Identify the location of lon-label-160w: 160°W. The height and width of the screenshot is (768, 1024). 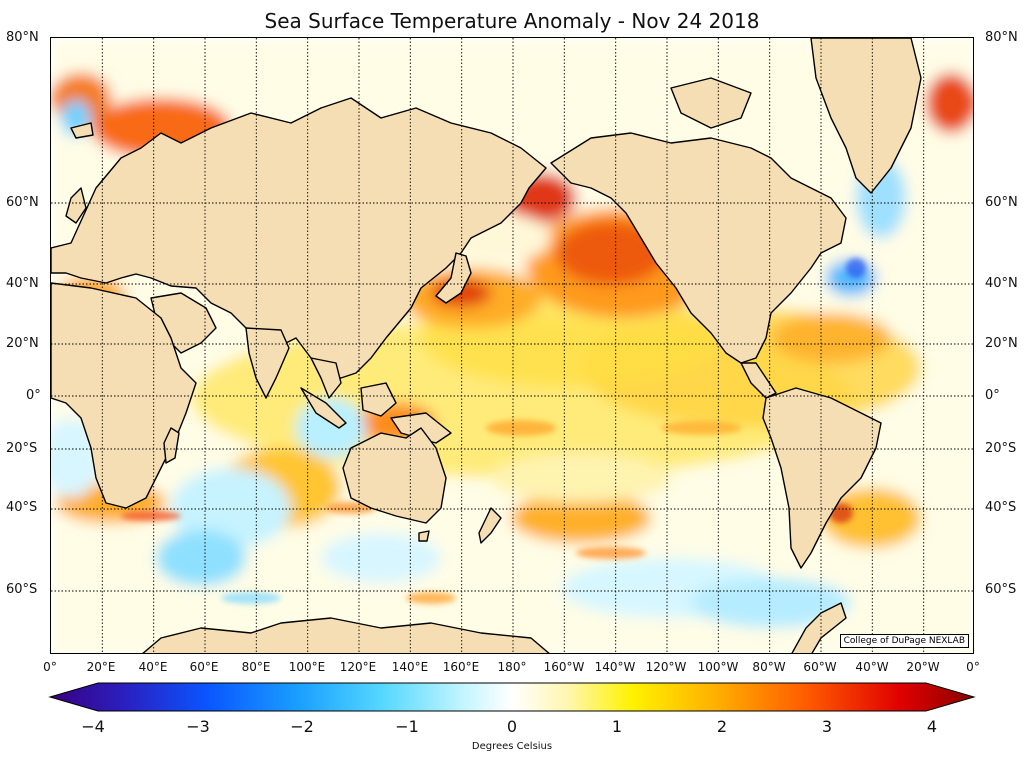
(564, 667).